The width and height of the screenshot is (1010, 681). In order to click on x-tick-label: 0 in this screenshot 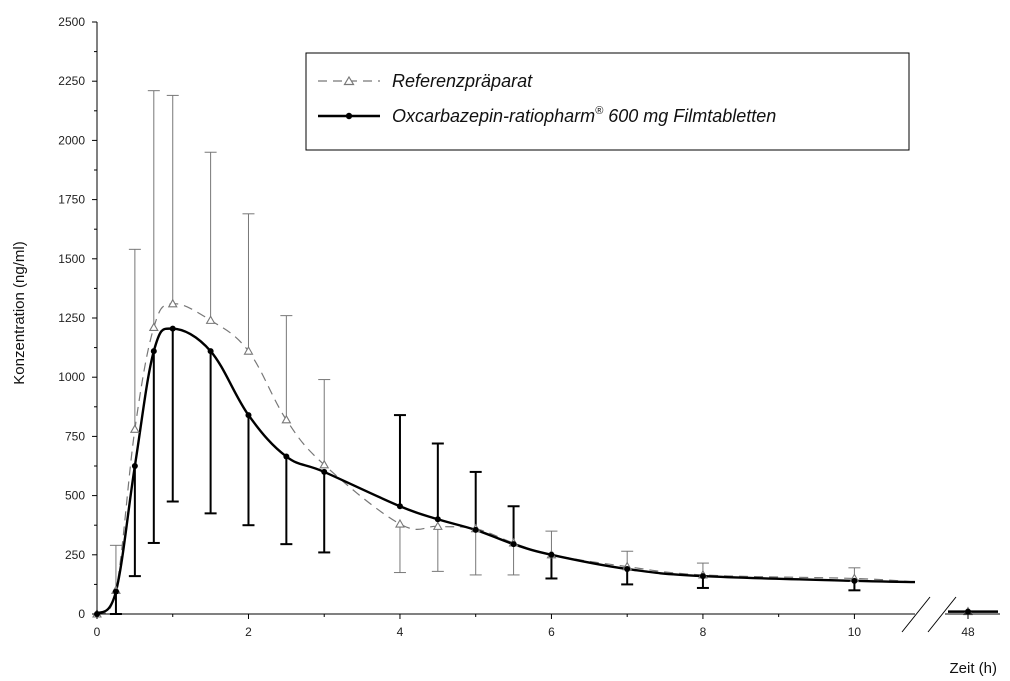, I will do `click(97, 632)`.